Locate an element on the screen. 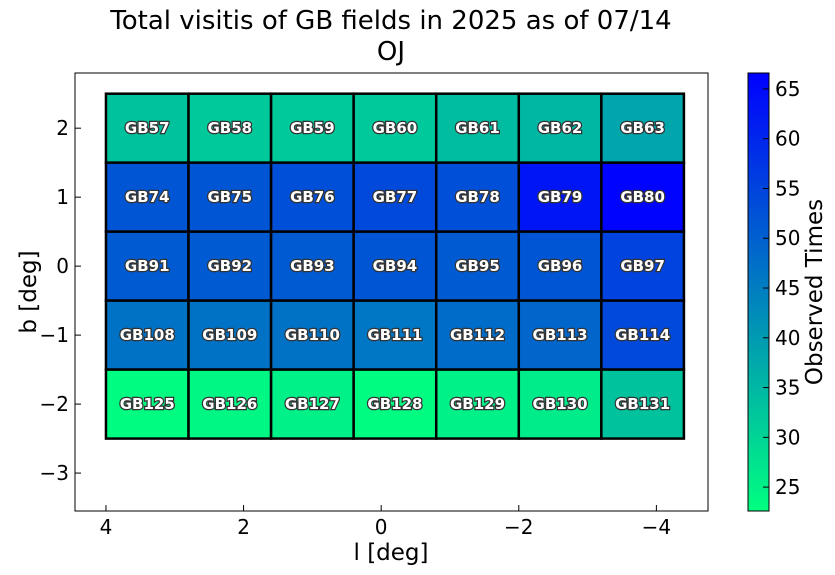  field-label-GB111: GB111 is located at coordinates (394, 335).